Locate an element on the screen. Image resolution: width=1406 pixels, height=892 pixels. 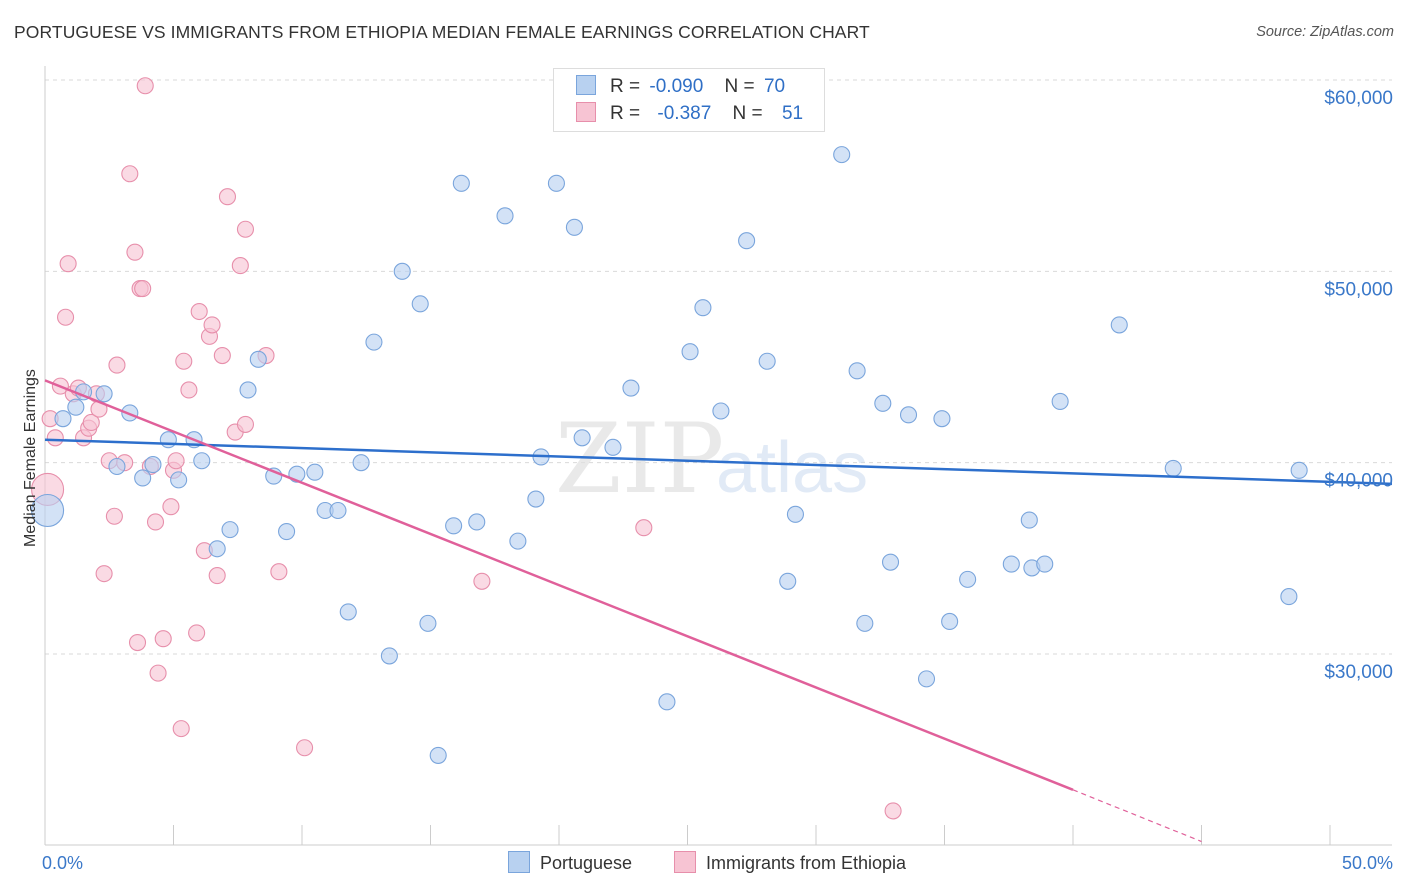
legend-r-value: -0.090 is located at coordinates (676, 86).